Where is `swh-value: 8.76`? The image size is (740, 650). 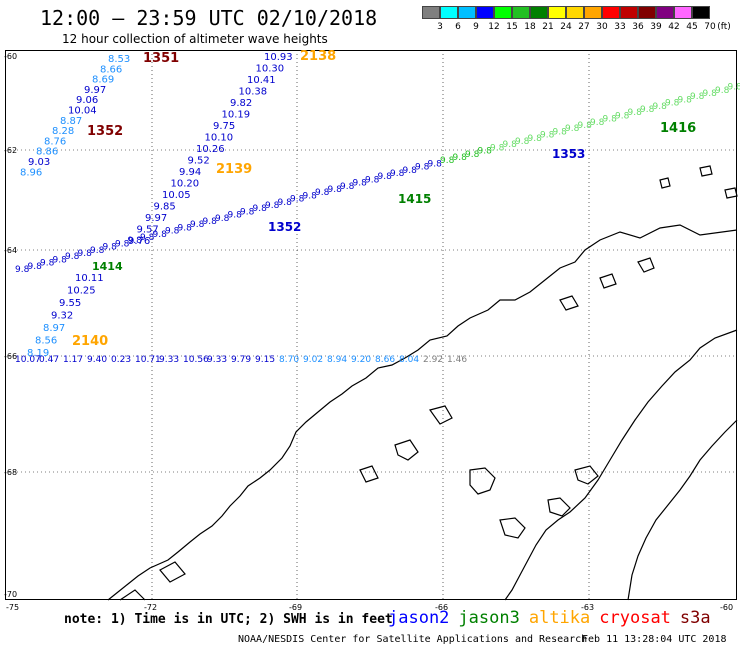
swh-value: 8.76 is located at coordinates (55, 141).